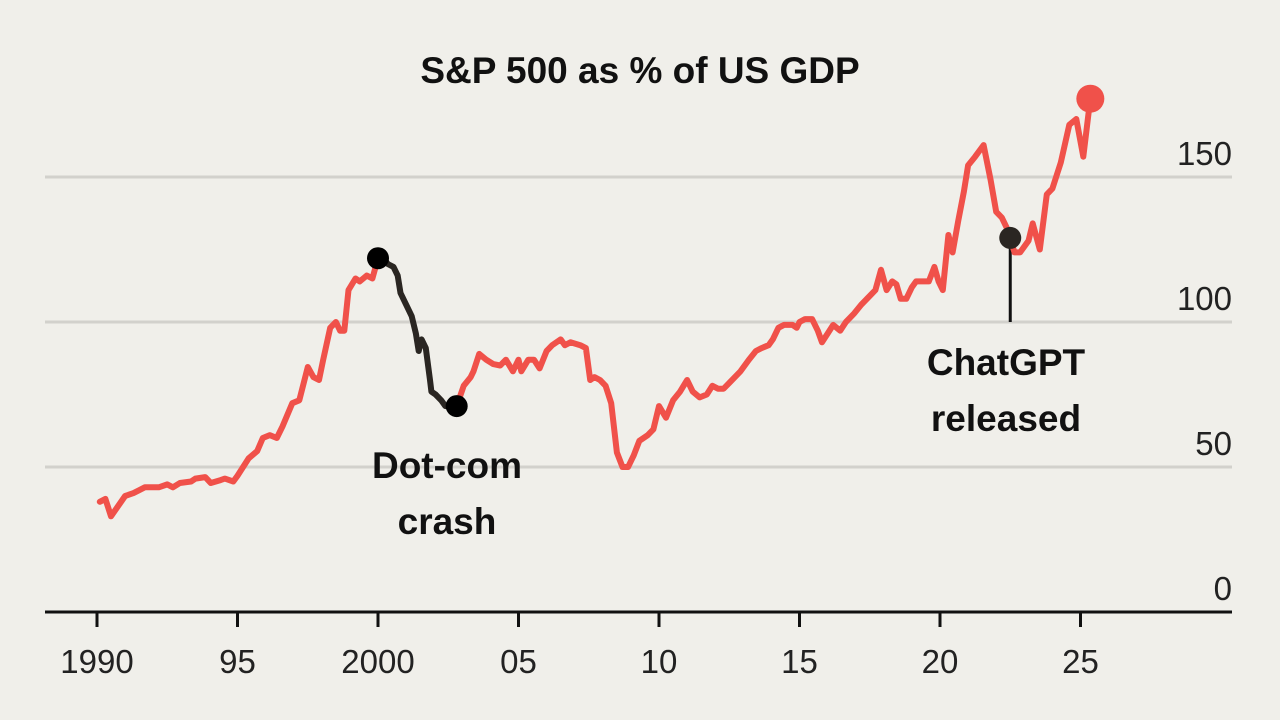  What do you see at coordinates (96, 661) in the screenshot?
I see `x-tick-label: 1990` at bounding box center [96, 661].